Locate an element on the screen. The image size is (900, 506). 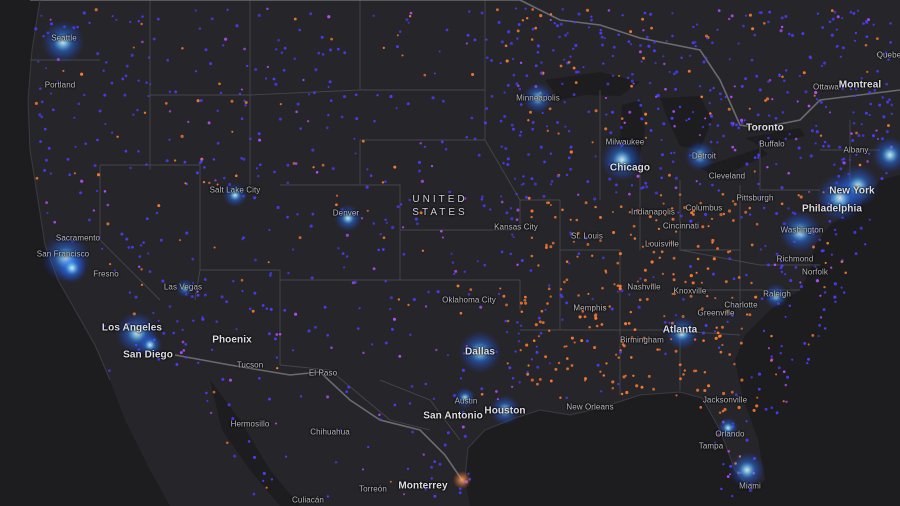
city-label-salt-lake-city: Salt Lake City is located at coordinates (235, 190).